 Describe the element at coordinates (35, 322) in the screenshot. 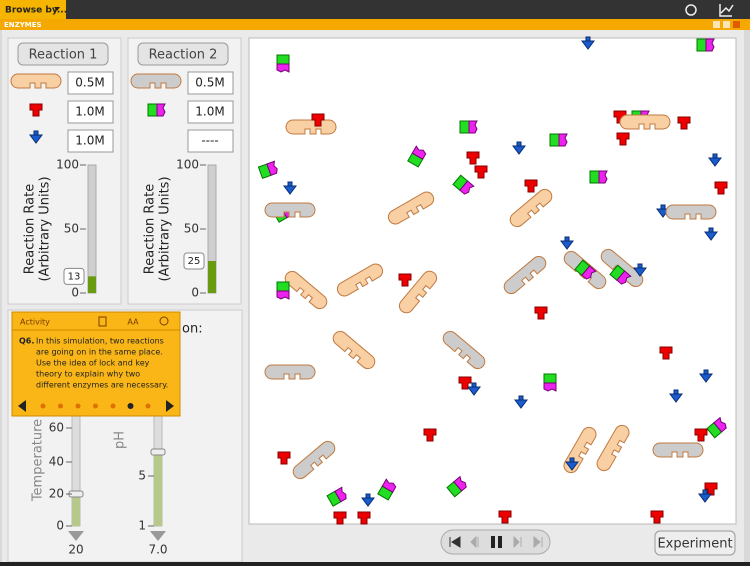

I see `activity-title: Activity` at that location.